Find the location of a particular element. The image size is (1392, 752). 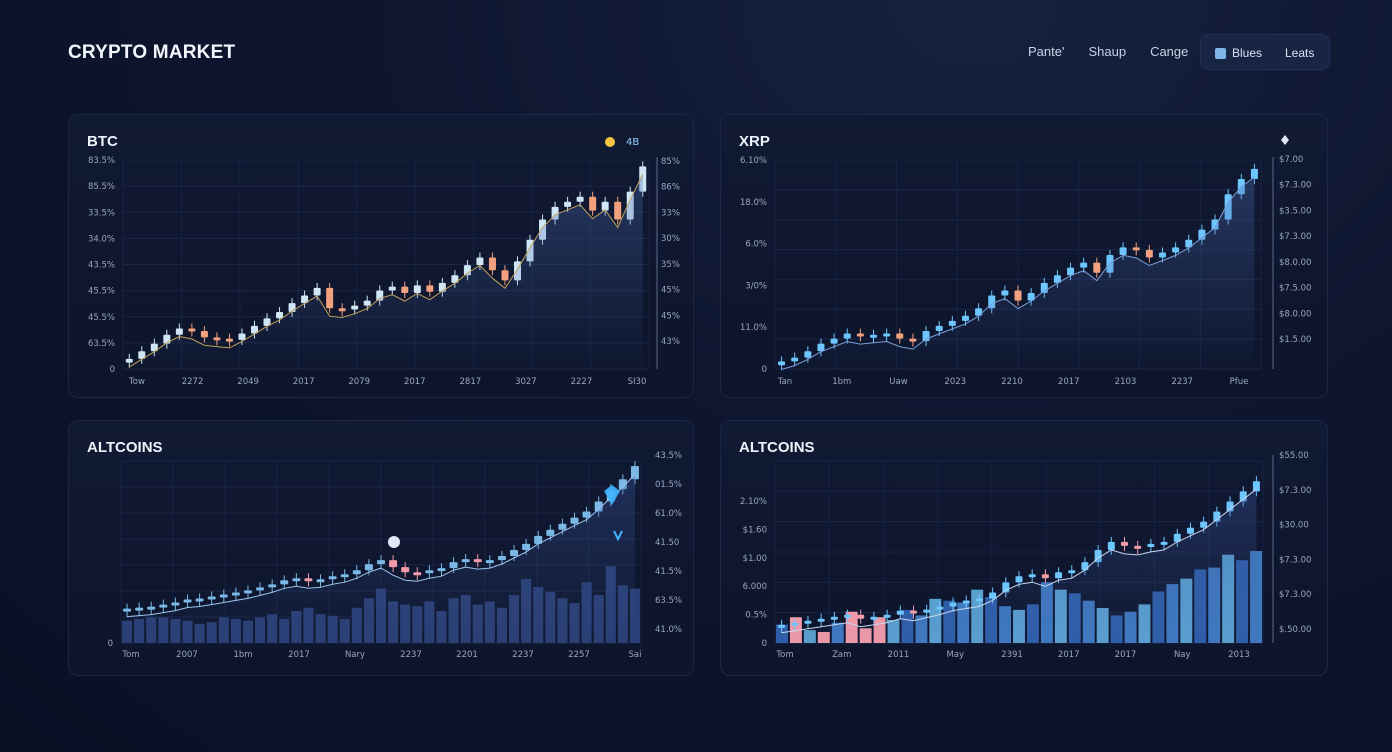

alt2-x-tick: 2017 is located at coordinates (1069, 655).